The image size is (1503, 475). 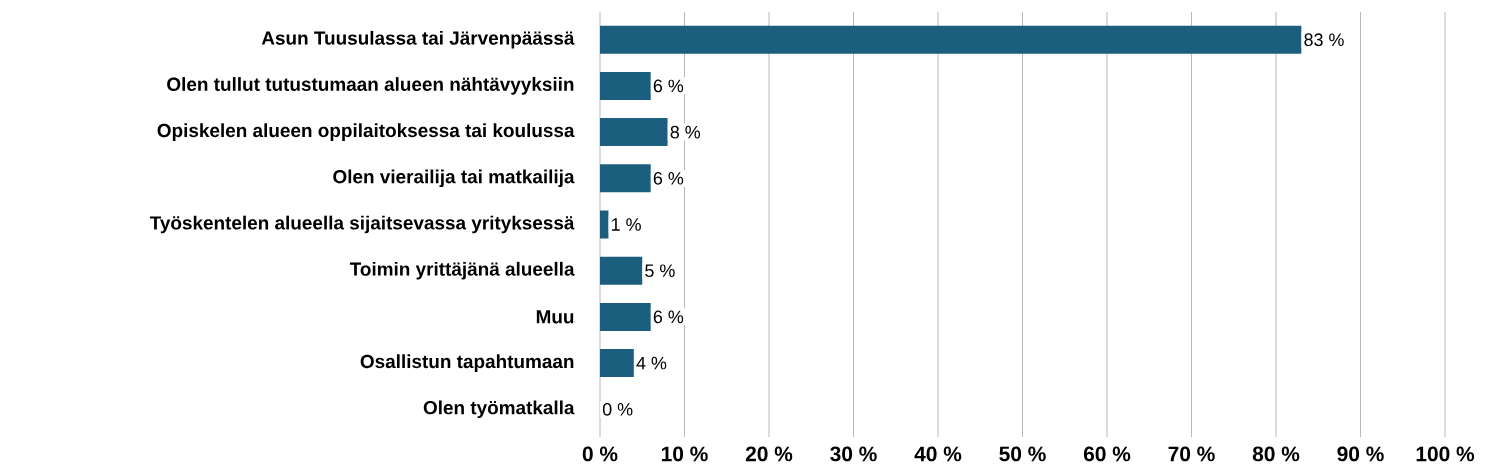 What do you see at coordinates (370, 86) in the screenshot?
I see `y-tick-label: Olen tullut tutustumaan alueen nähtävyyksiin` at bounding box center [370, 86].